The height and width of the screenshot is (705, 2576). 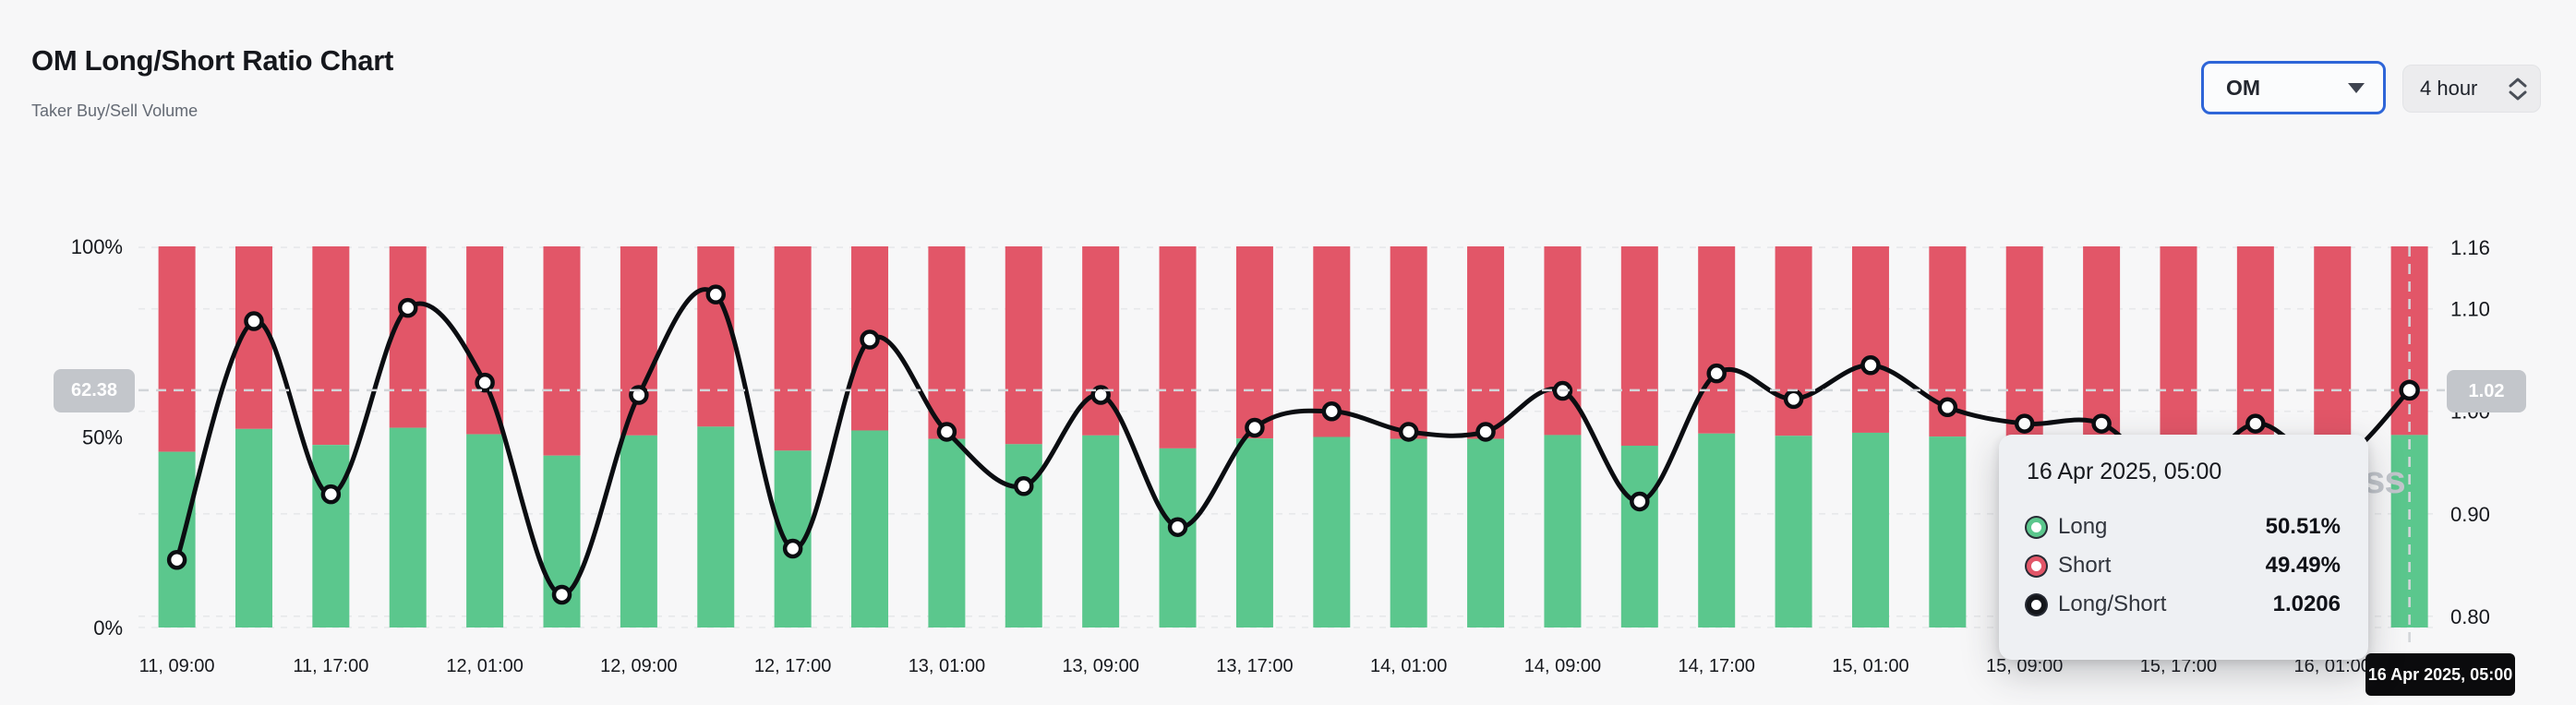 I want to click on x-axis-tick: 14, 09:00, so click(x=1562, y=666).